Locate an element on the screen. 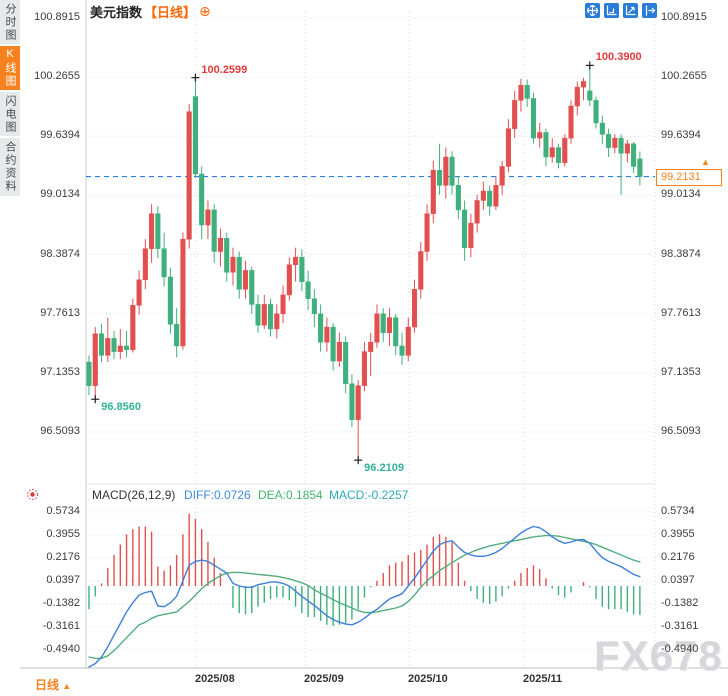 This screenshot has width=728, height=696. period-selector: 日线 ▲ is located at coordinates (53, 684).